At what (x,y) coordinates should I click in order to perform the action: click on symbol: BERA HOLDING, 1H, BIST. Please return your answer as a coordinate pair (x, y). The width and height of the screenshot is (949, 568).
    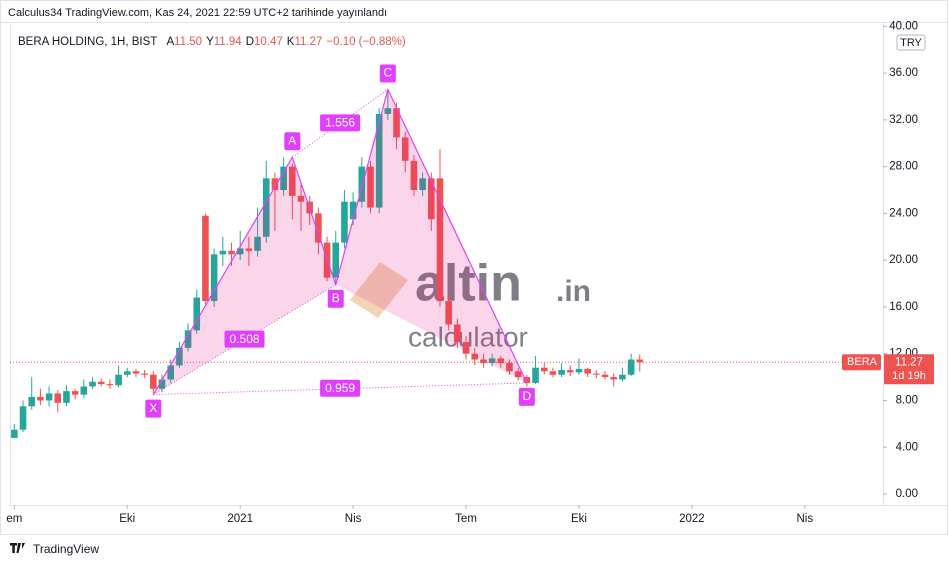
    Looking at the image, I should click on (87, 42).